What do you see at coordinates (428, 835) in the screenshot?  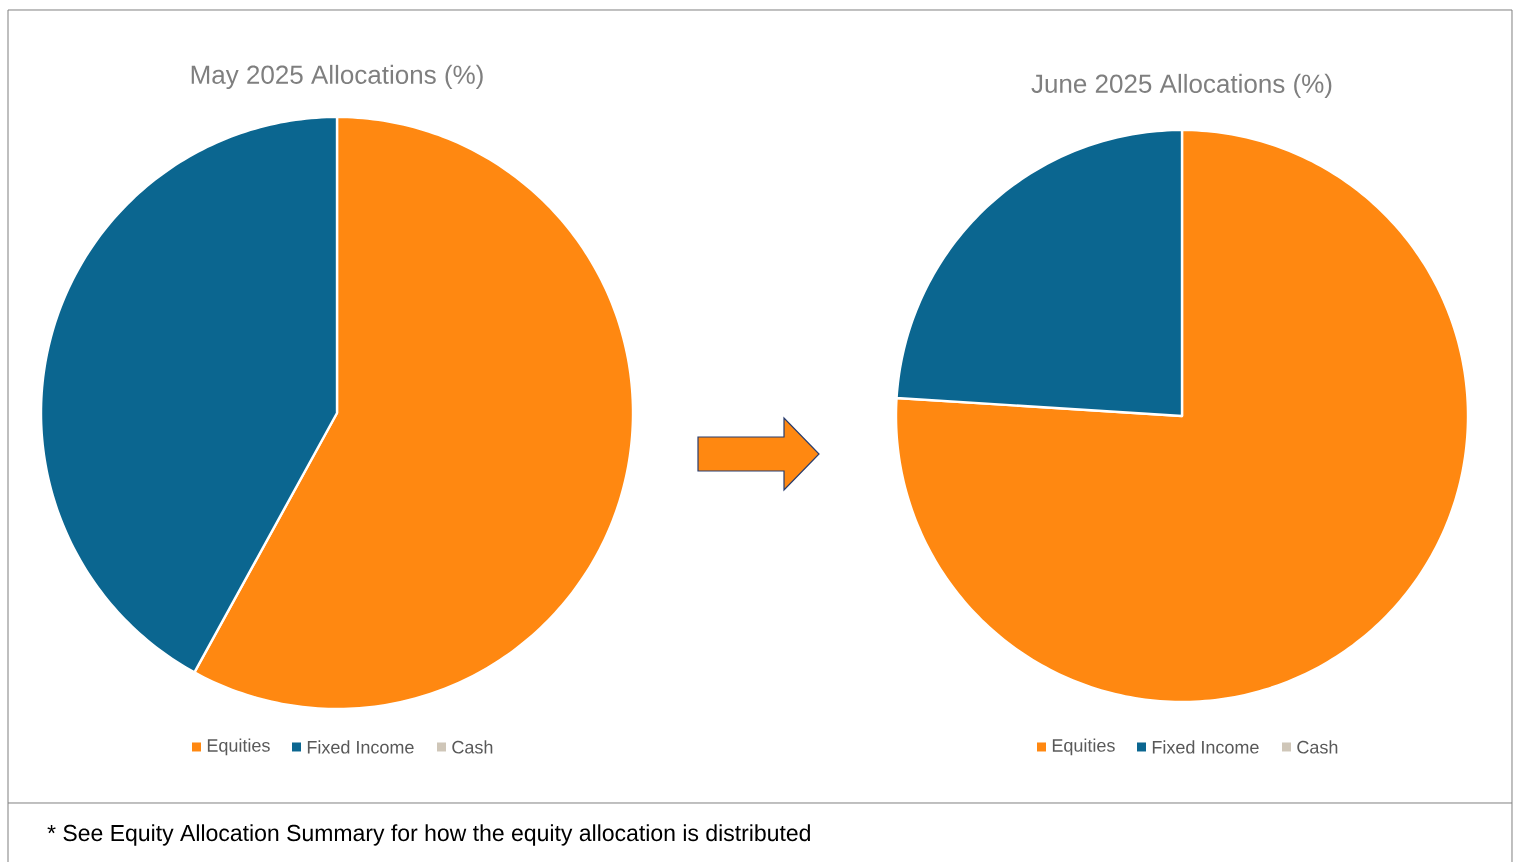 I see `text: * See Equity Allocation Summary for how the equity allocation is distributed` at bounding box center [428, 835].